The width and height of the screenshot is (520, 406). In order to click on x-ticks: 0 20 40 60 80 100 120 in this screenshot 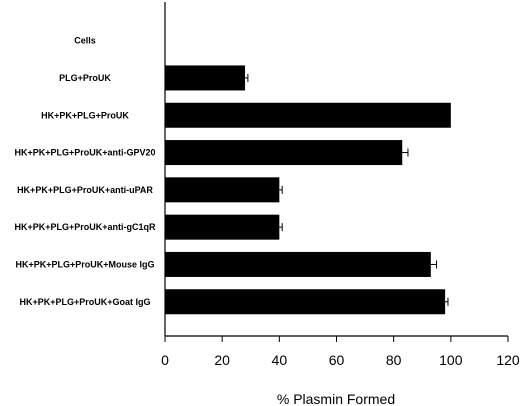, I will do `click(340, 352)`.